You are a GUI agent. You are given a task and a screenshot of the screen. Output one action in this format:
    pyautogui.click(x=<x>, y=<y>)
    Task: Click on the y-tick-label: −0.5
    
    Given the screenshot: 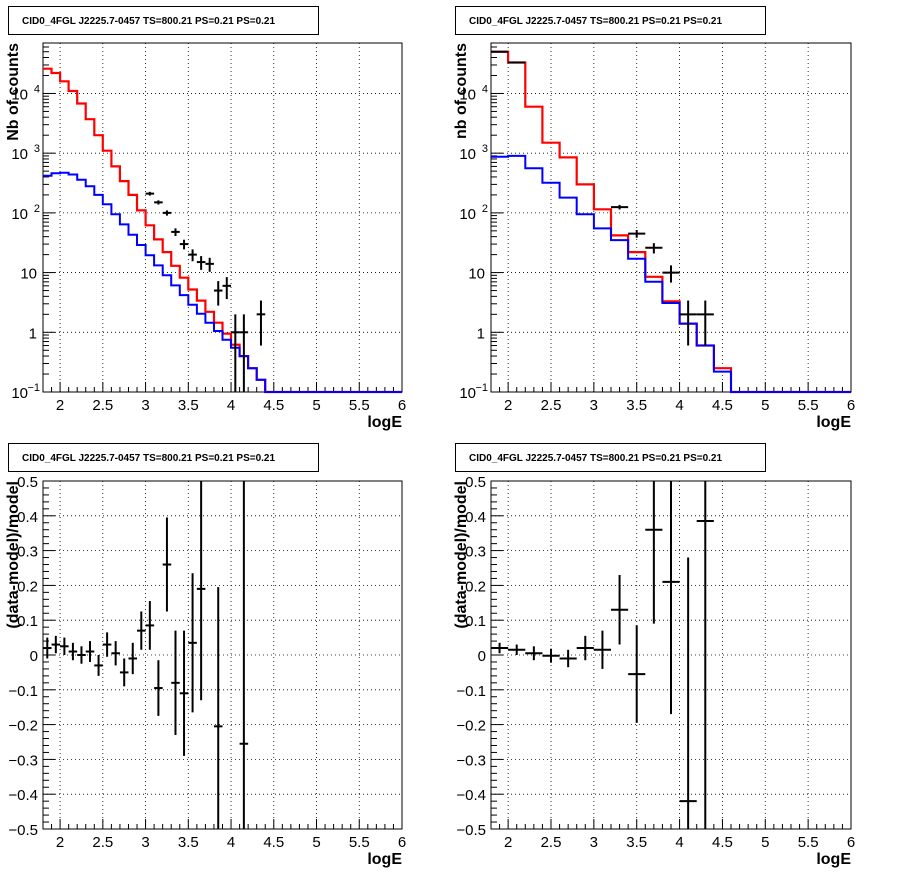 What is the action you would take?
    pyautogui.click(x=23, y=830)
    